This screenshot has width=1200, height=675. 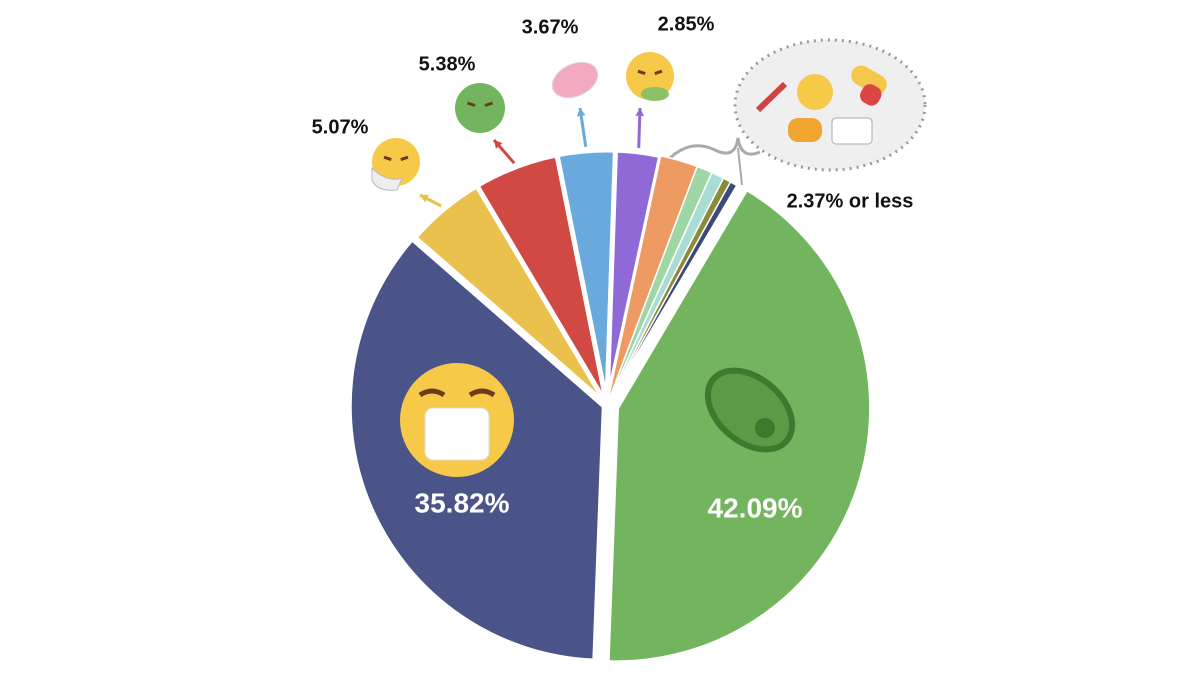 What do you see at coordinates (869, 80) in the screenshot?
I see `icon-pill` at bounding box center [869, 80].